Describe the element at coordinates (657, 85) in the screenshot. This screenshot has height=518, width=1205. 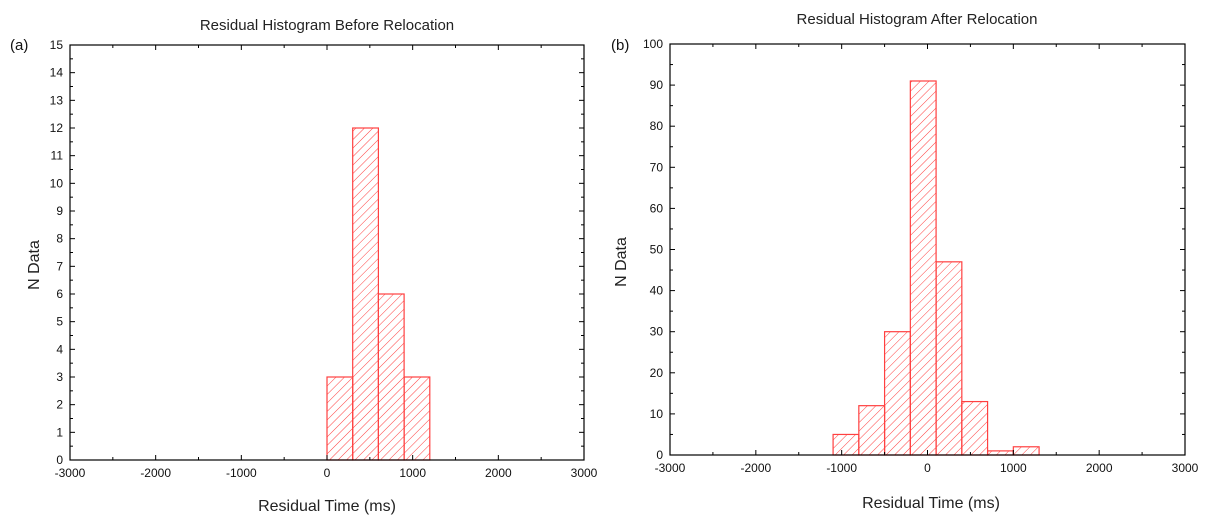
I see `y-tick-label: 90` at that location.